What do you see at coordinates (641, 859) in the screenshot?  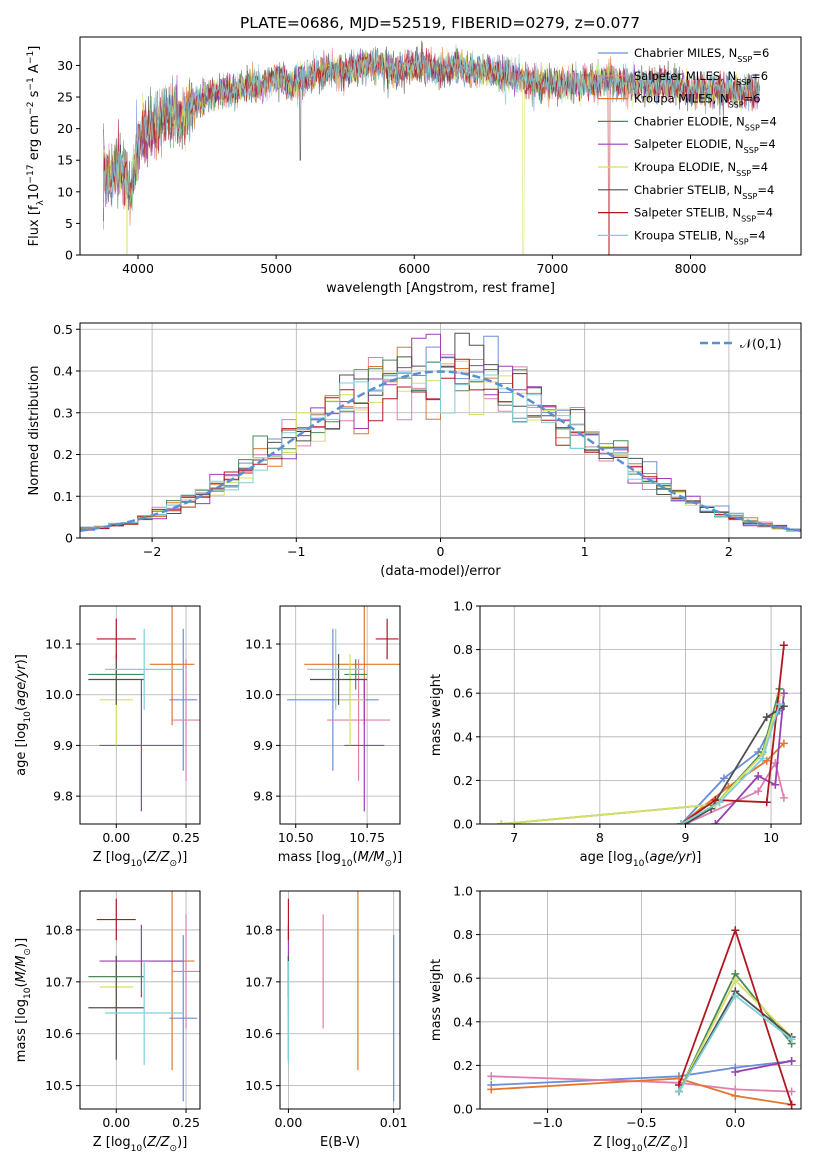 I see `x-axis-label: age [log10(age/yr)]` at bounding box center [641, 859].